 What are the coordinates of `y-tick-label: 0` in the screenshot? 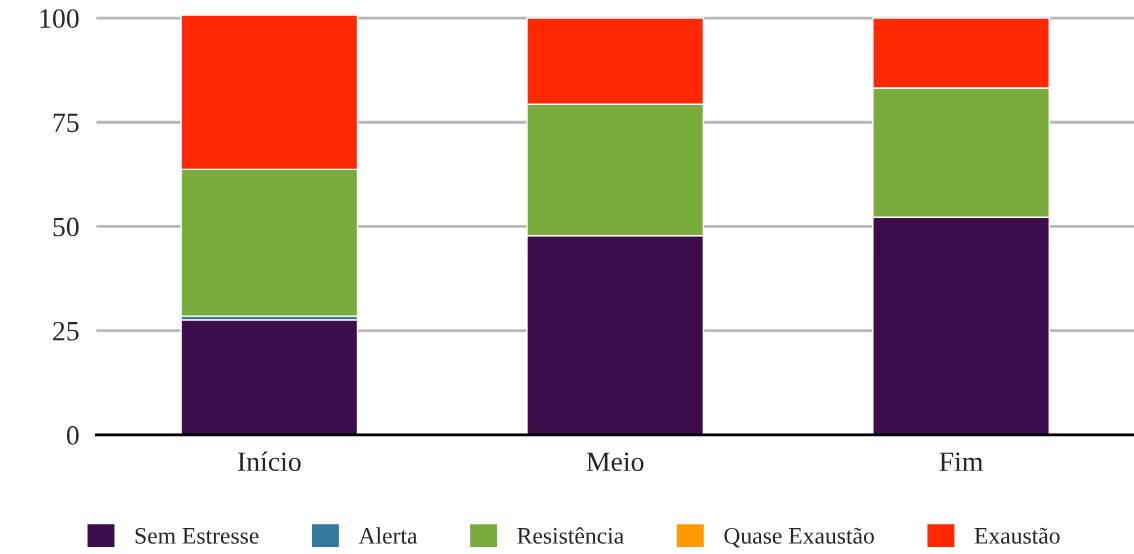 It's located at (72, 435).